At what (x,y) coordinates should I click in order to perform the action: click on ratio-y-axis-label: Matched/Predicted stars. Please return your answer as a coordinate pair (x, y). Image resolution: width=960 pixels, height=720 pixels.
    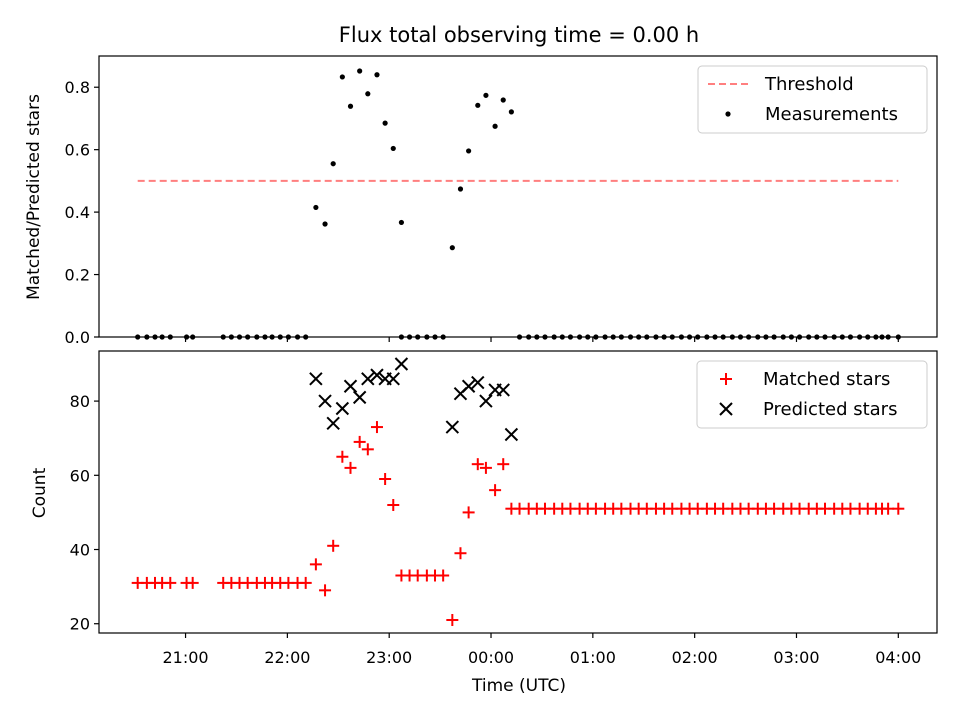
    Looking at the image, I should click on (34, 197).